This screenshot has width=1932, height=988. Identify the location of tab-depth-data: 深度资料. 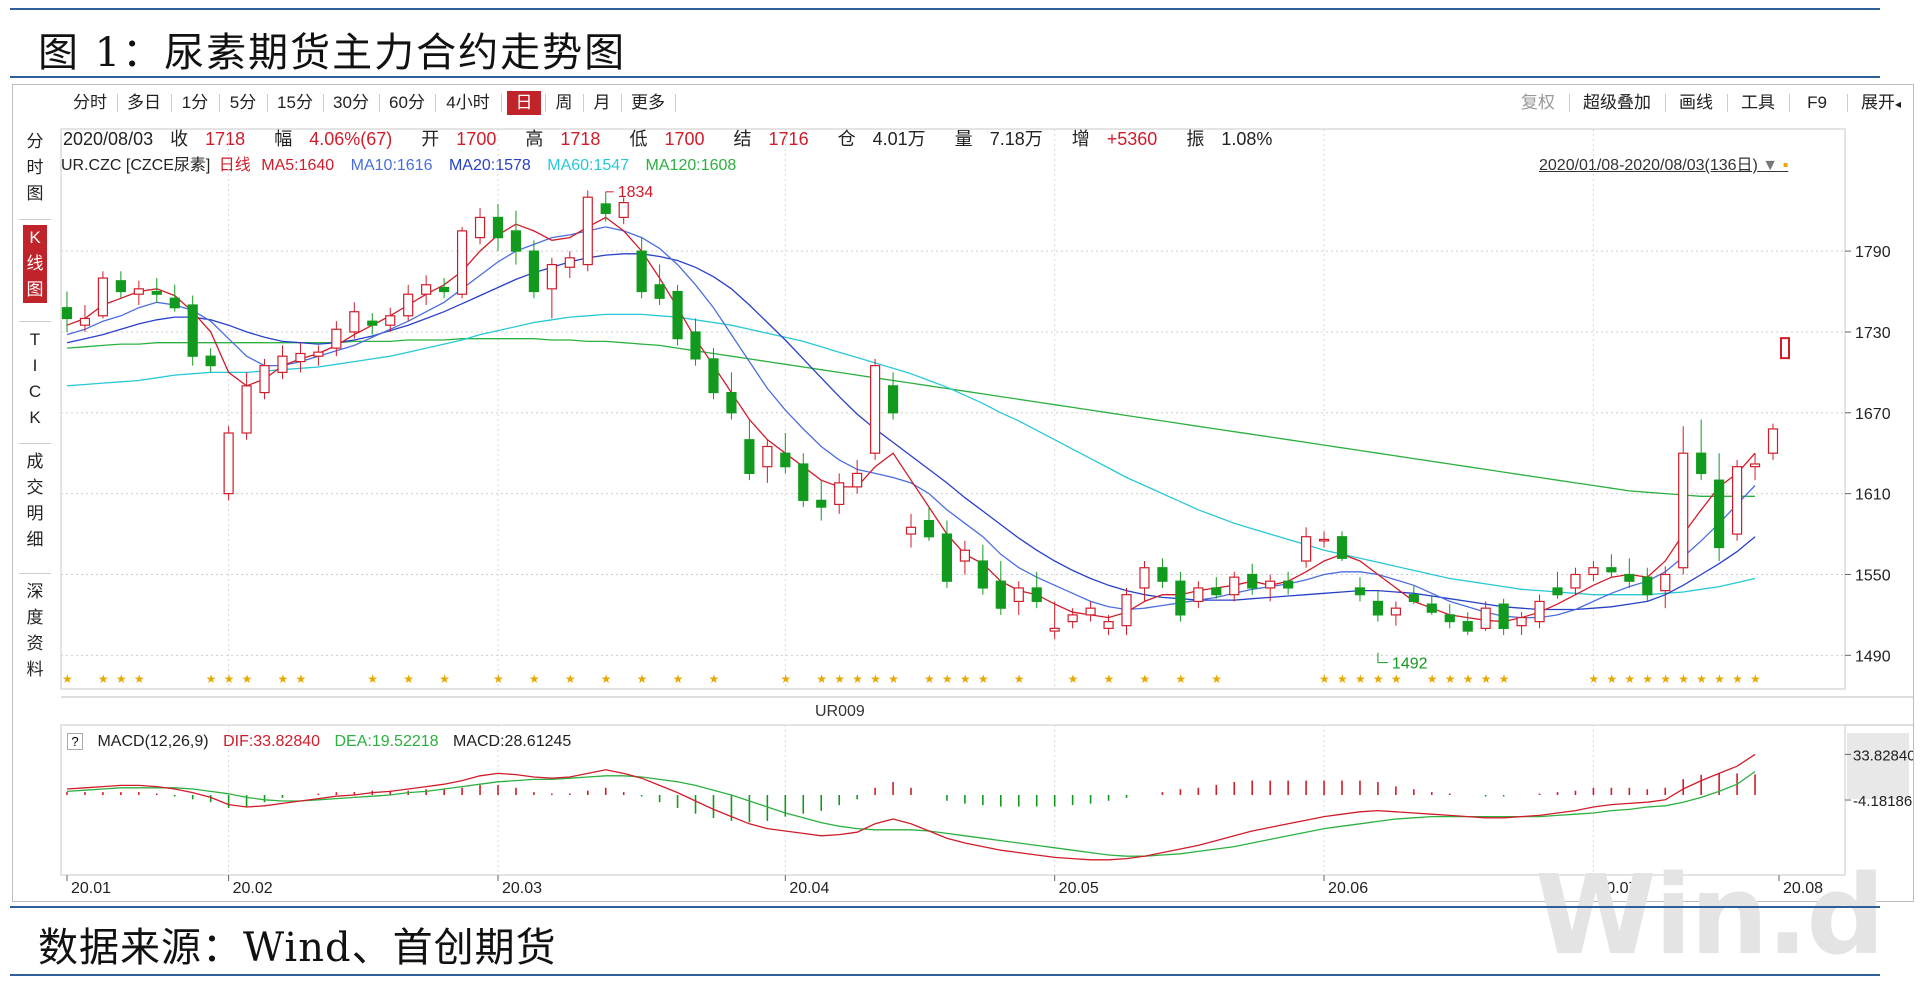
(35, 631).